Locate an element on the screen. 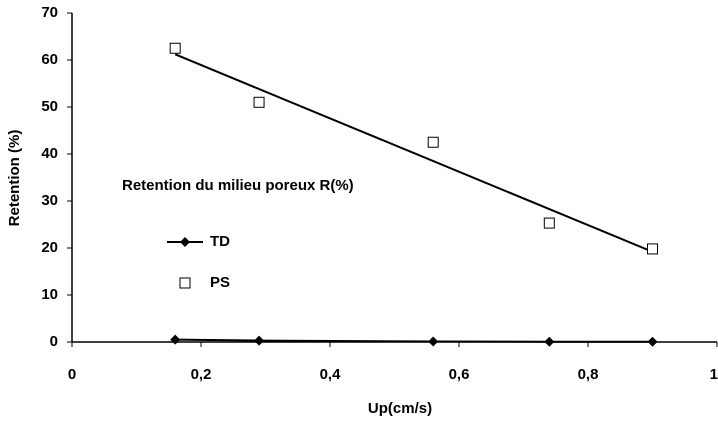  y-tick-label: 60 is located at coordinates (49, 59).